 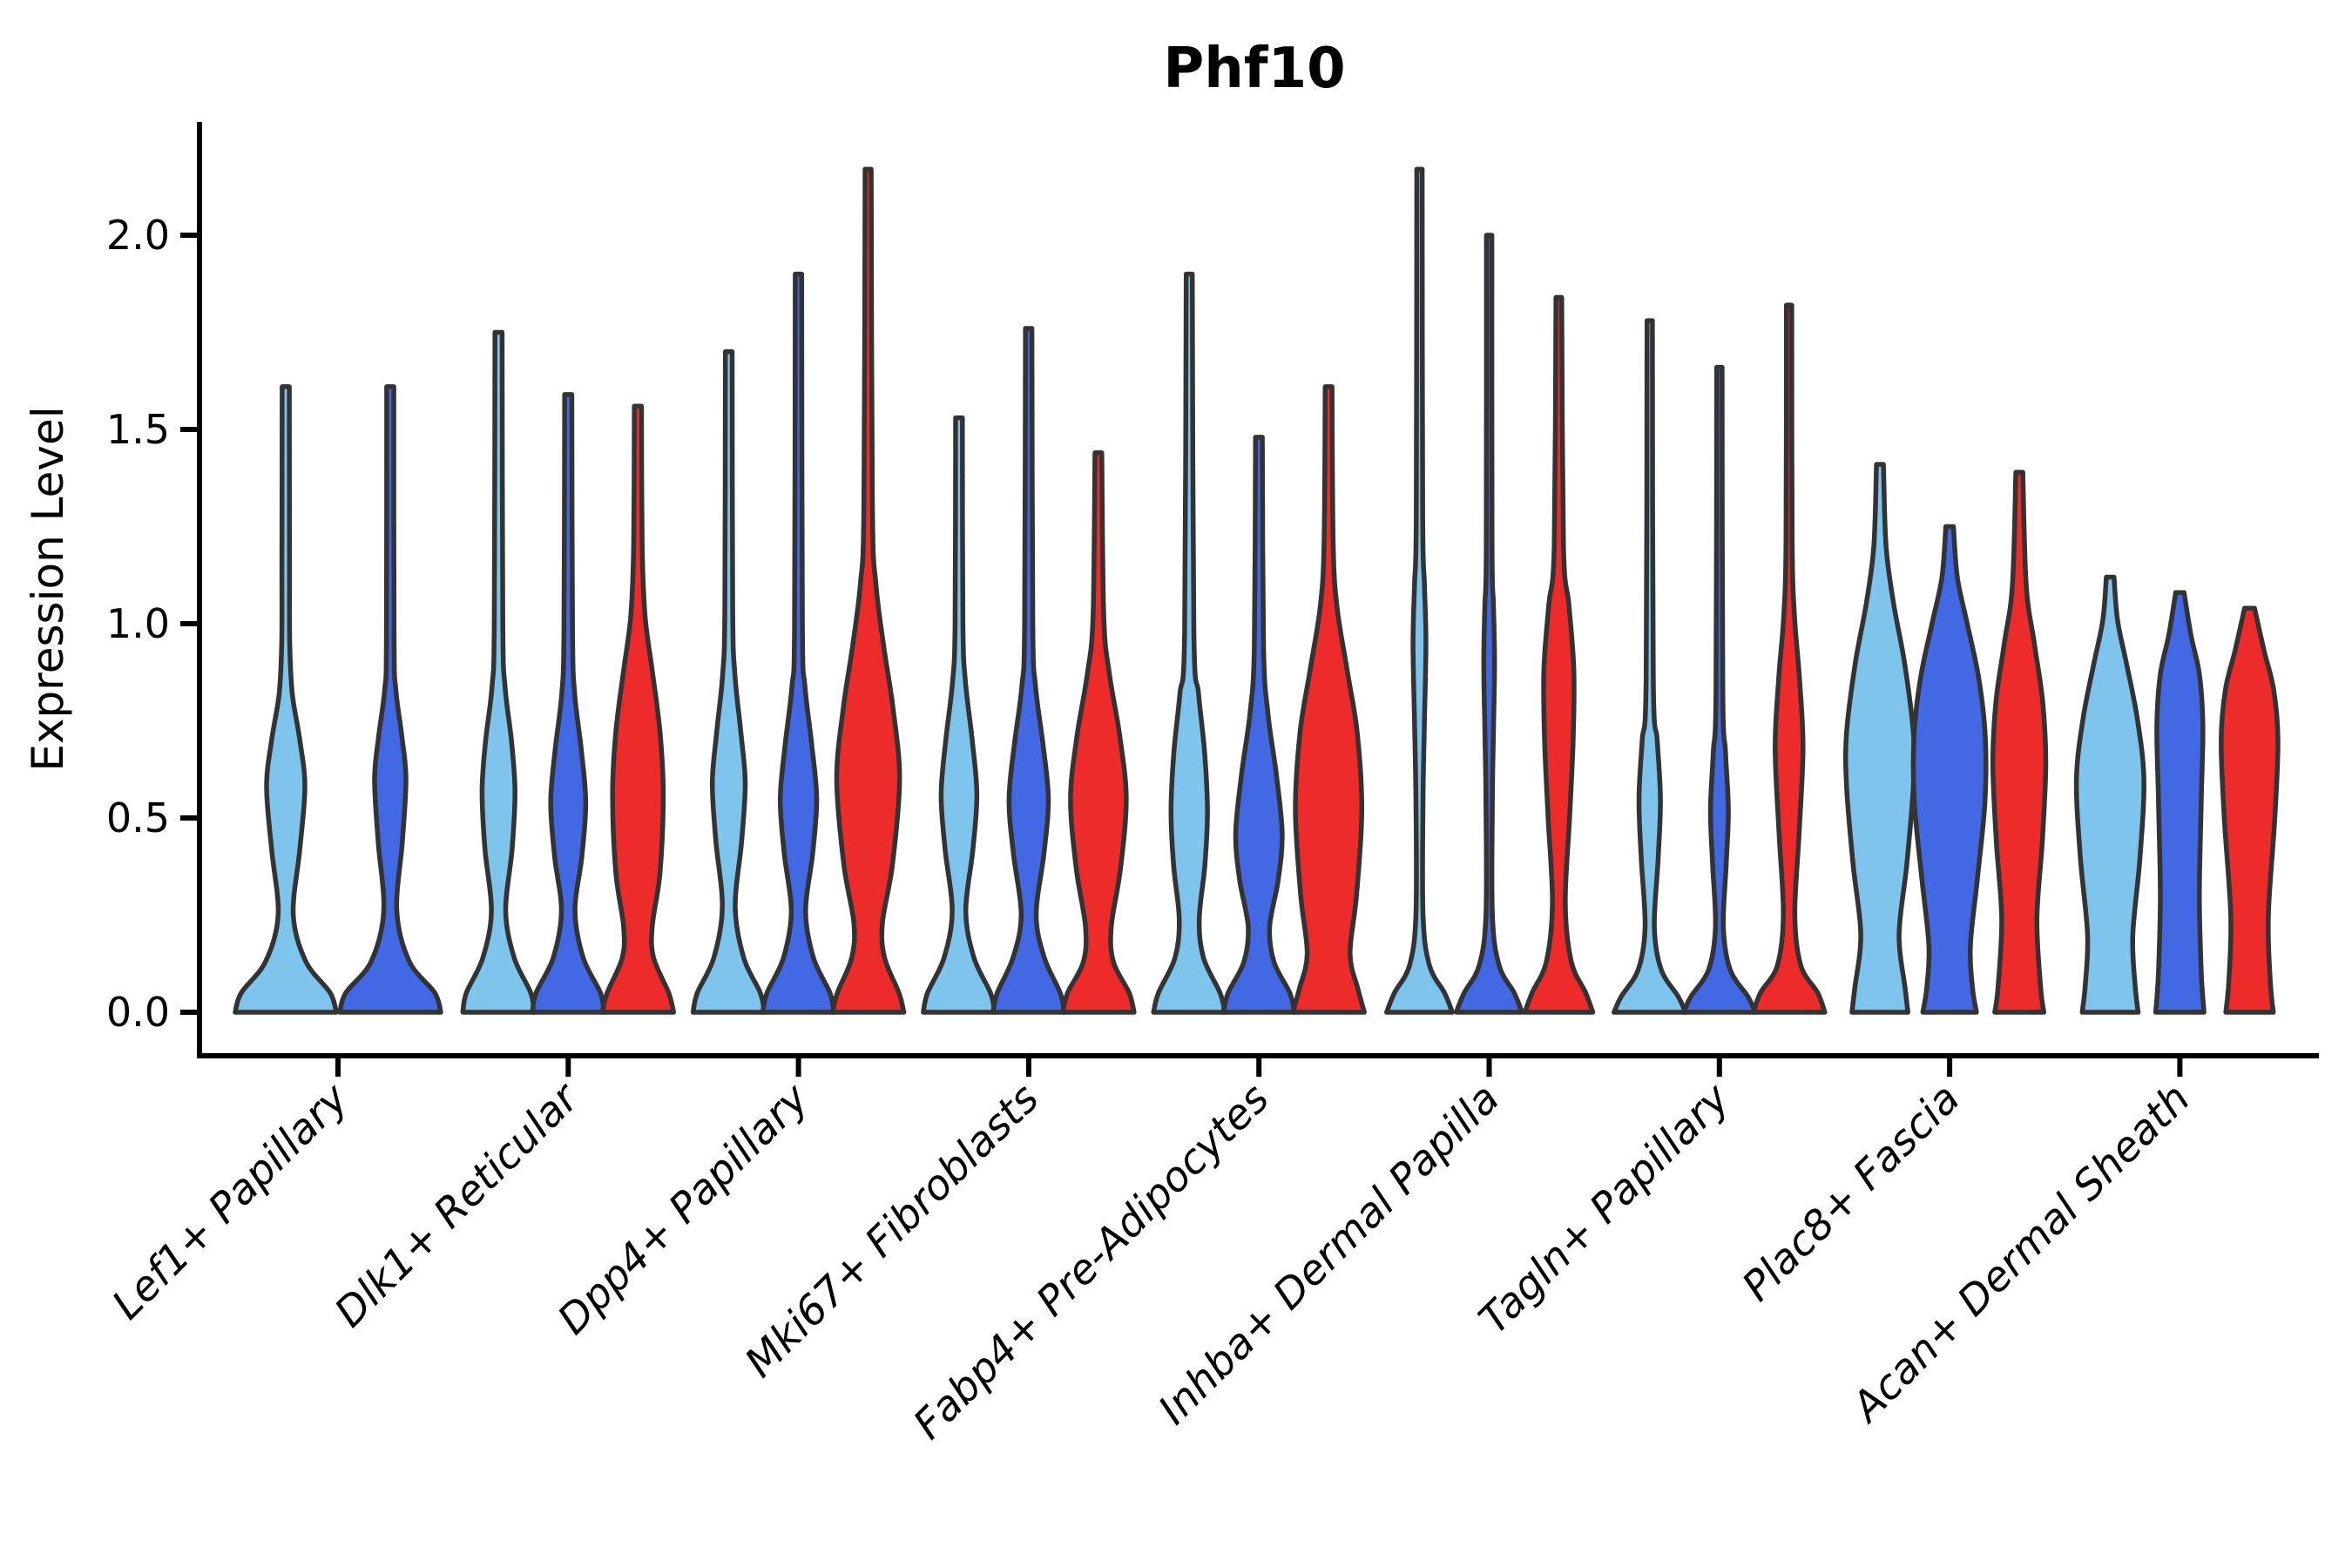 What do you see at coordinates (1605, 1209) in the screenshot?
I see `x-tick-label-tagln-papillary: Tagln+ Papillary` at bounding box center [1605, 1209].